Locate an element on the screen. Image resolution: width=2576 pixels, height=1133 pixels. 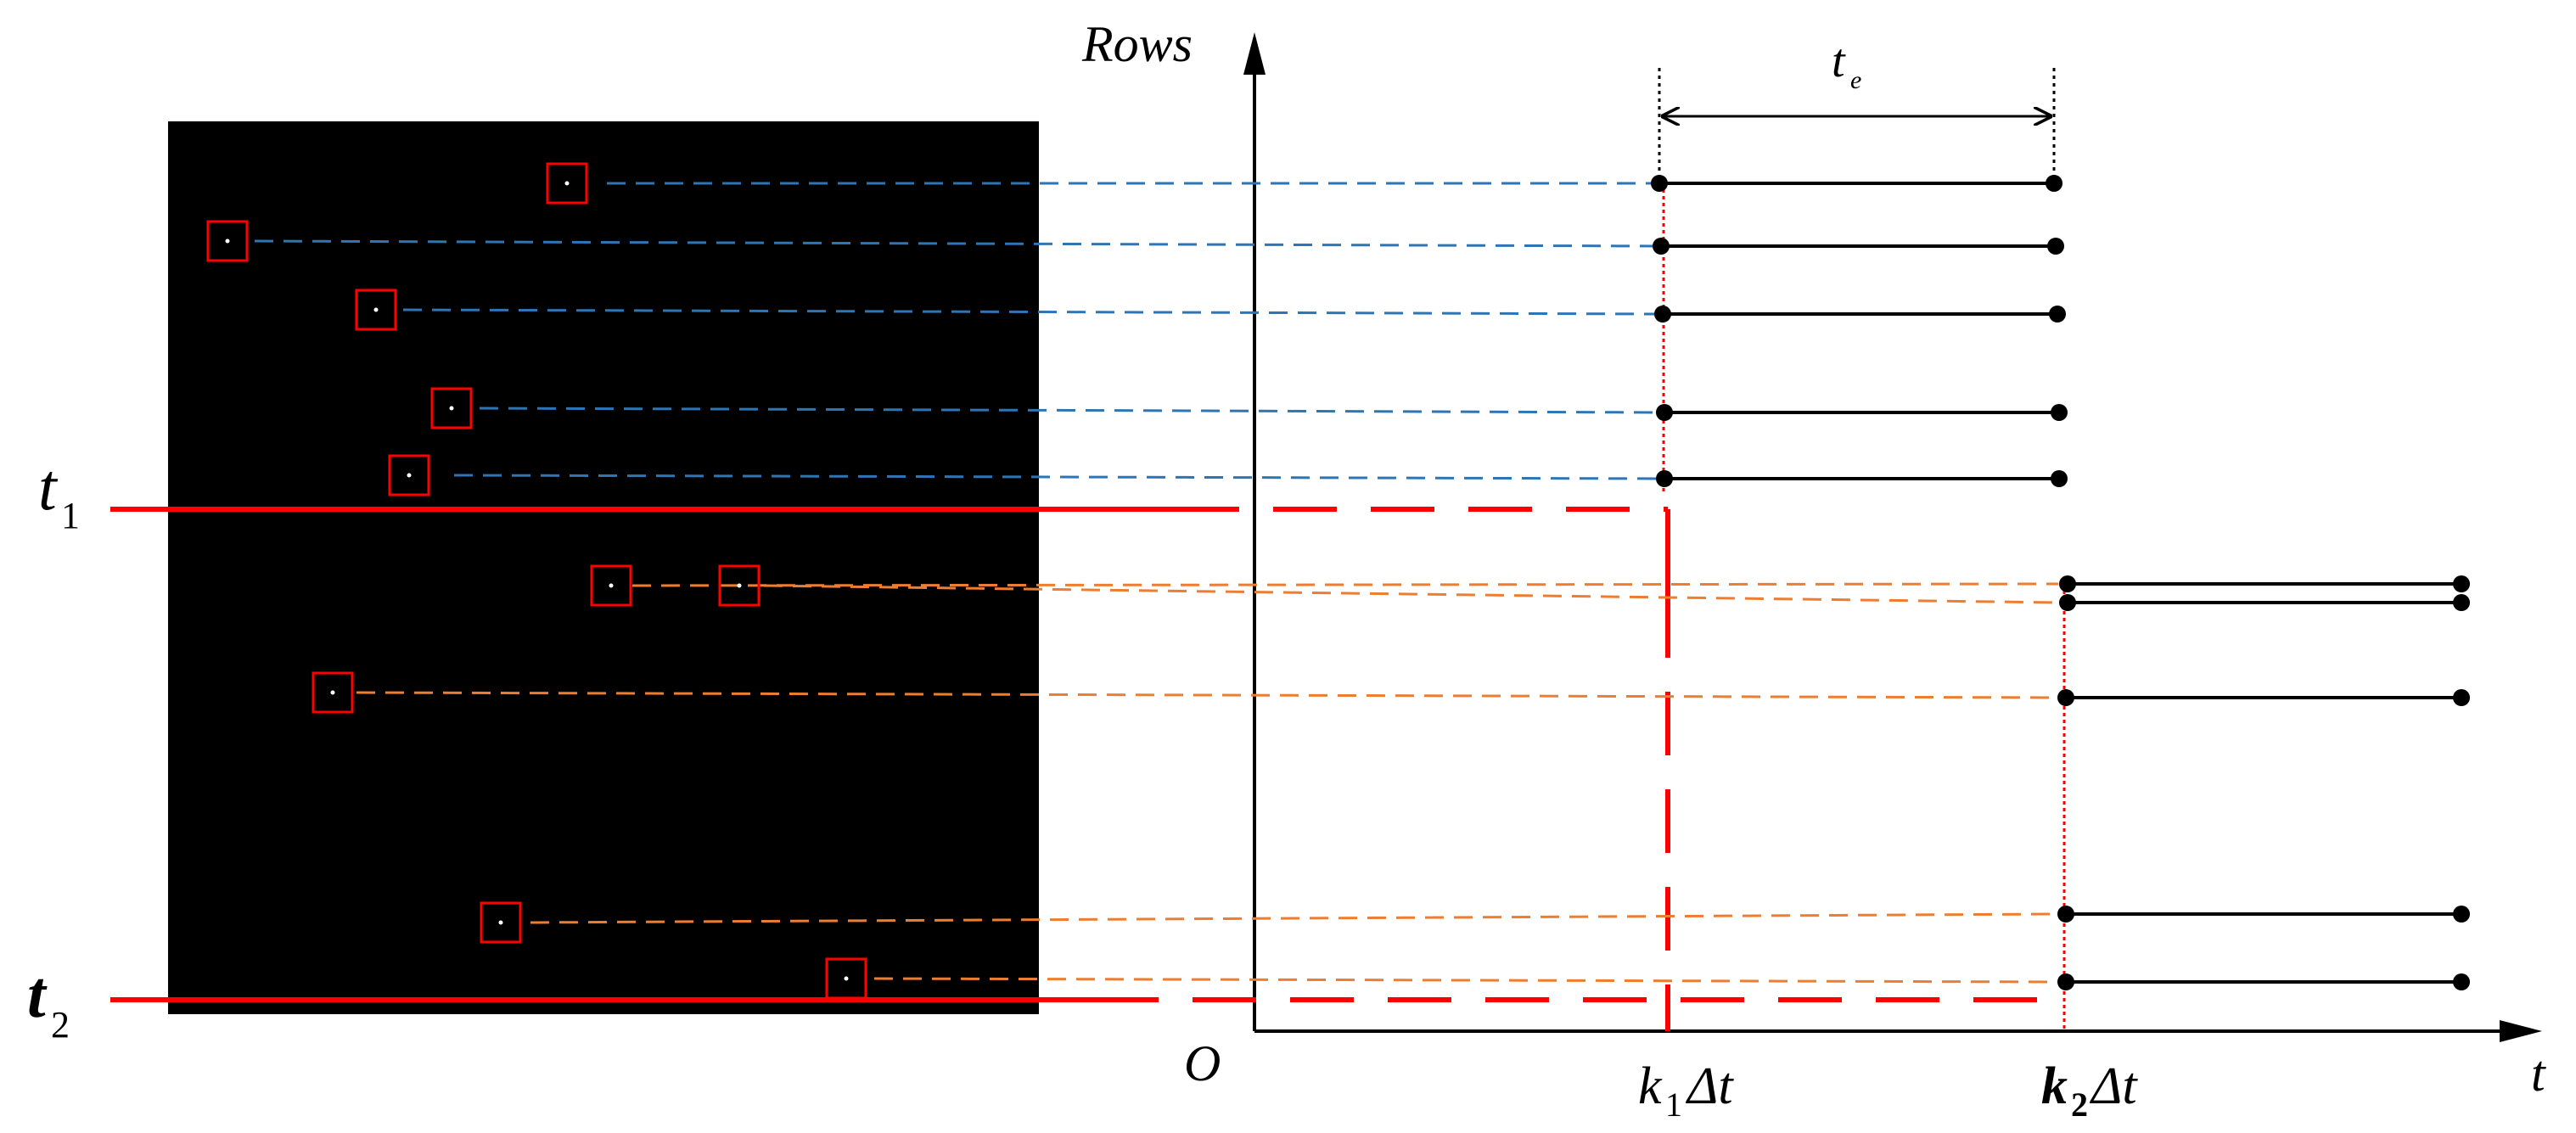
t1-label: t 1 is located at coordinates (59, 493).